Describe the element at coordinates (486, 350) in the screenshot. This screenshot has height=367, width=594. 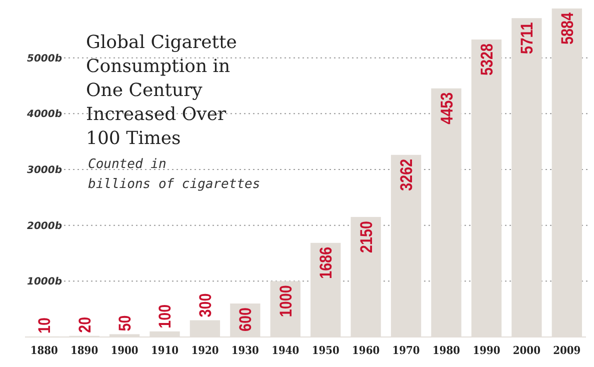
I see `x-tick-label: 1990` at that location.